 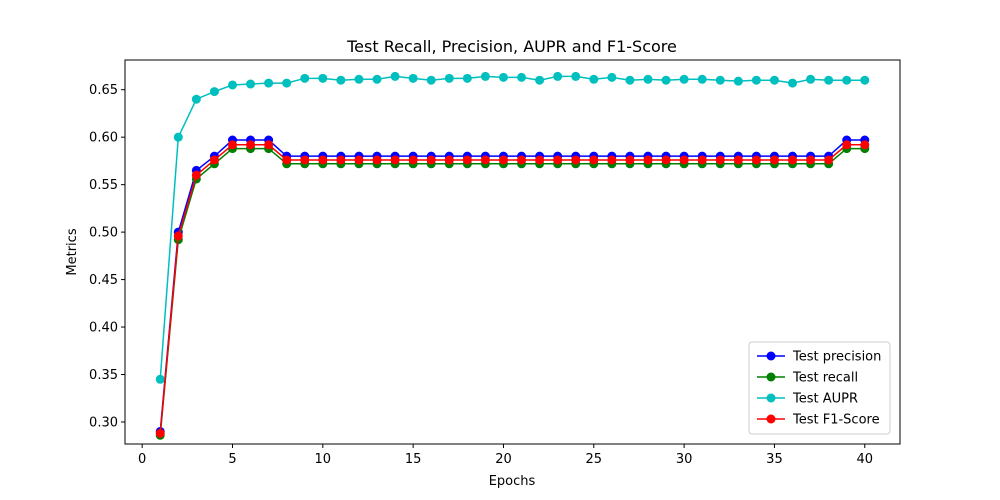 What do you see at coordinates (825, 378) in the screenshot?
I see `legend-label: Test recall` at bounding box center [825, 378].